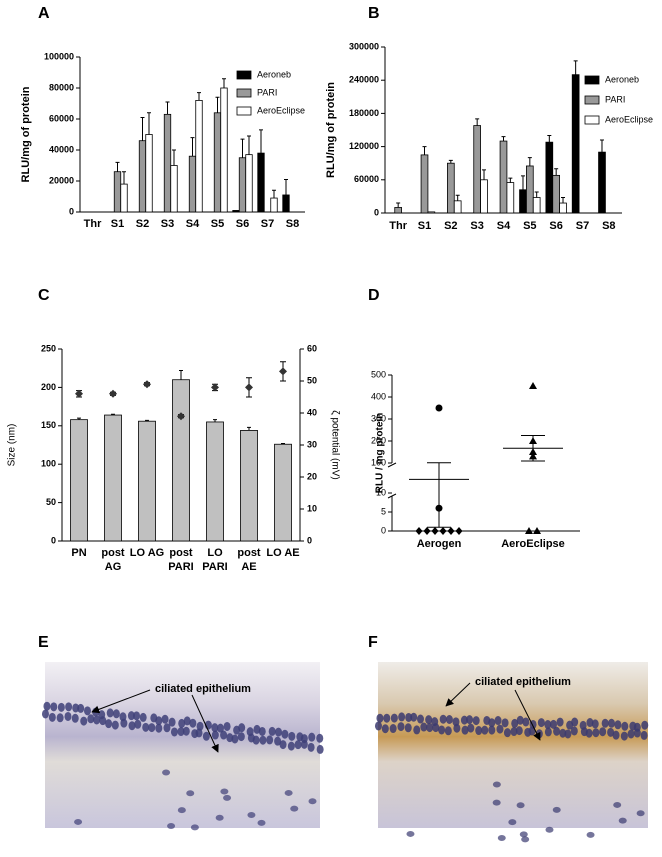 Image resolution: width=662 pixels, height=857 pixels. I want to click on legend-swatch, so click(244, 111).